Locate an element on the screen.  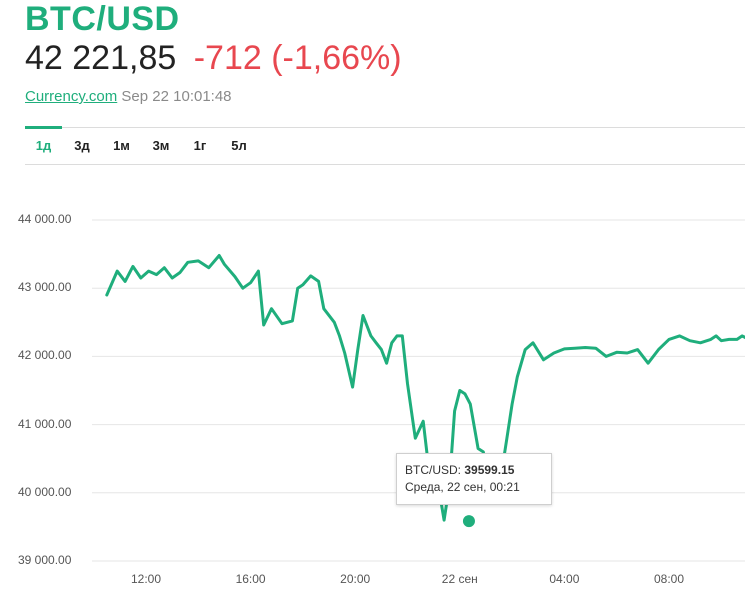
currency-pair-title: BTC/USD is located at coordinates (102, 19).